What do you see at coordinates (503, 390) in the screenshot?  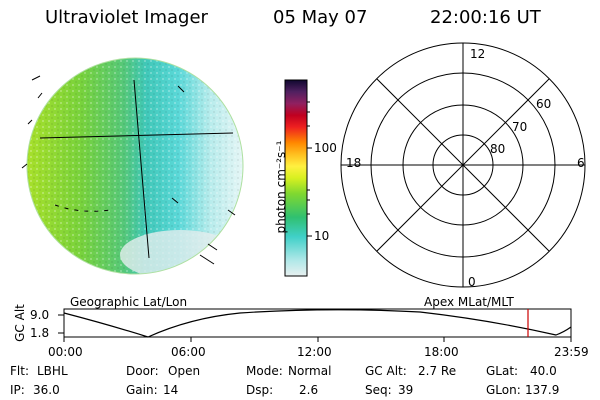 I see `glon-label: GLon:` at bounding box center [503, 390].